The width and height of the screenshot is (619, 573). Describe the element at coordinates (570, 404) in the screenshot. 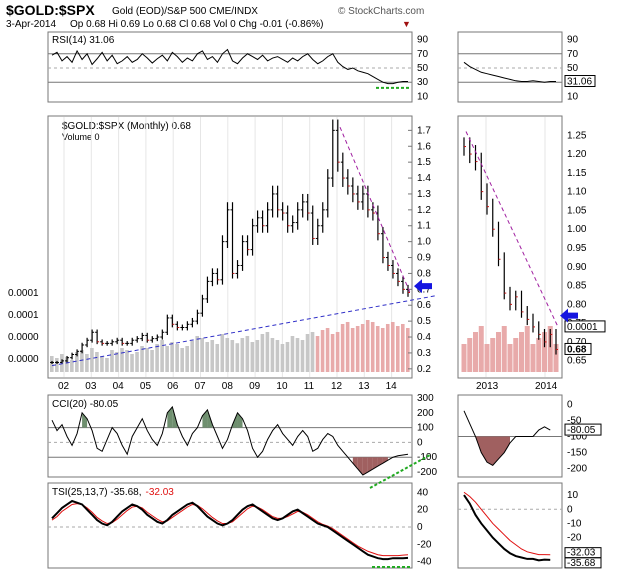

I see `zoom-cci-tick-label: 0` at that location.